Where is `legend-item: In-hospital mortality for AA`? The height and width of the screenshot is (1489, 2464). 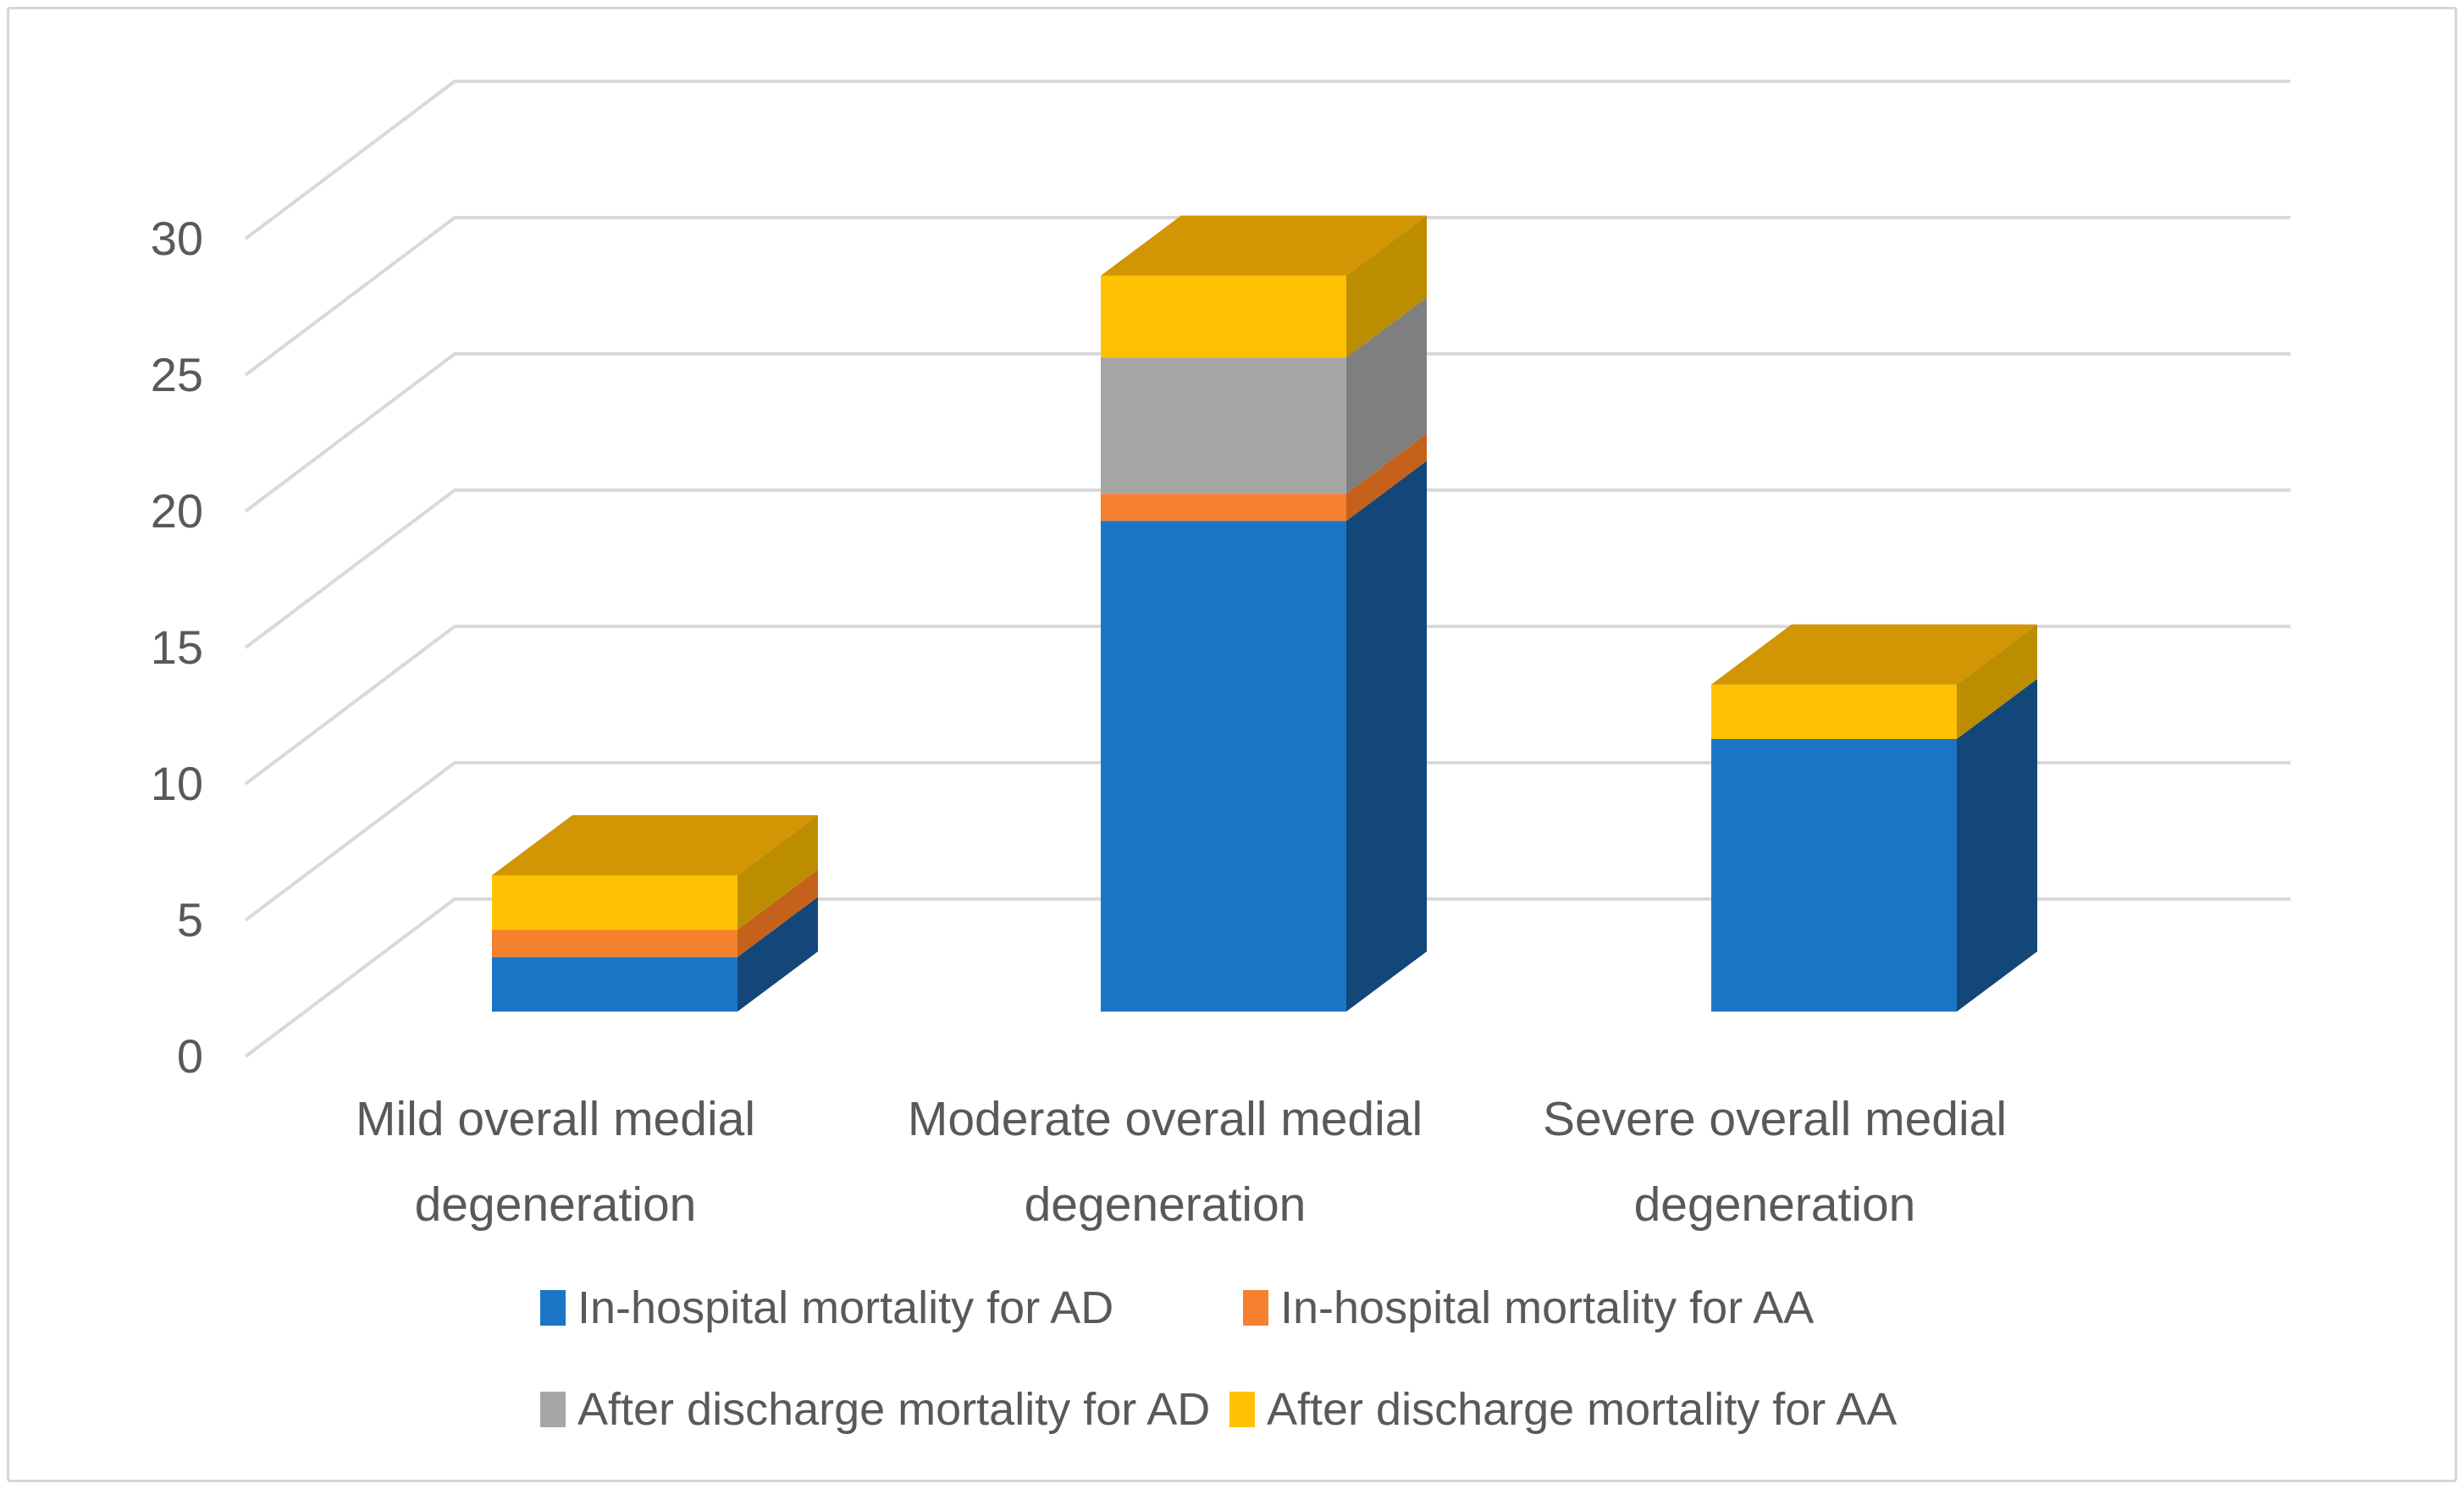 legend-item: In-hospital mortality for AA is located at coordinates (1528, 1307).